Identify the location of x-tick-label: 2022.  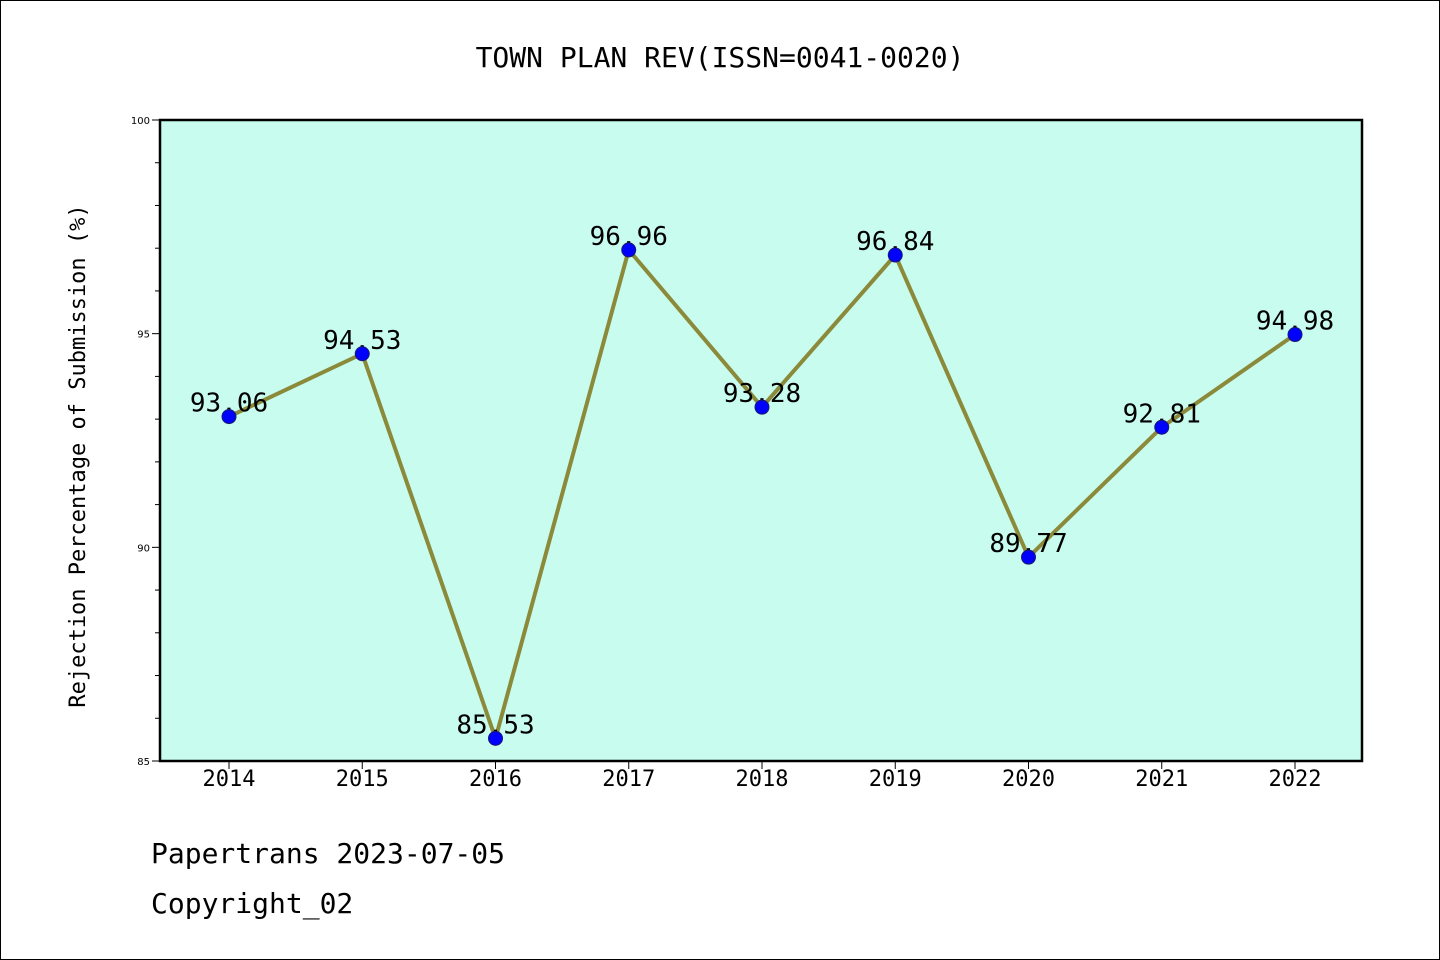
(1295, 779).